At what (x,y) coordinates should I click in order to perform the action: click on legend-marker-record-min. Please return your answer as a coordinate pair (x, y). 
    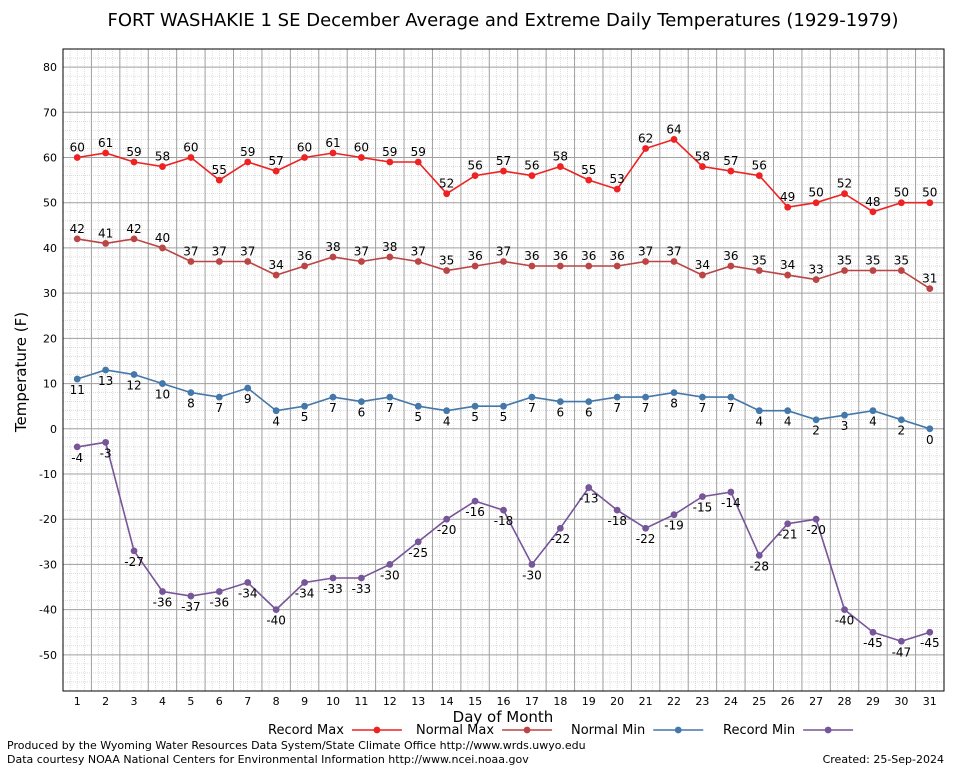
    Looking at the image, I should click on (828, 730).